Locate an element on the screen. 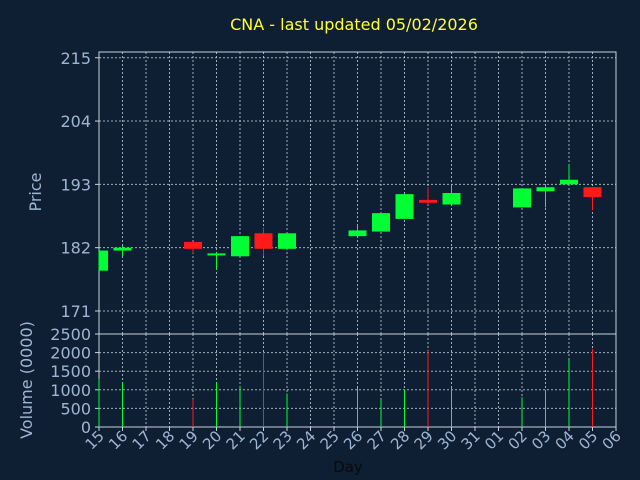  x-tick-label: 28 is located at coordinates (400, 440).